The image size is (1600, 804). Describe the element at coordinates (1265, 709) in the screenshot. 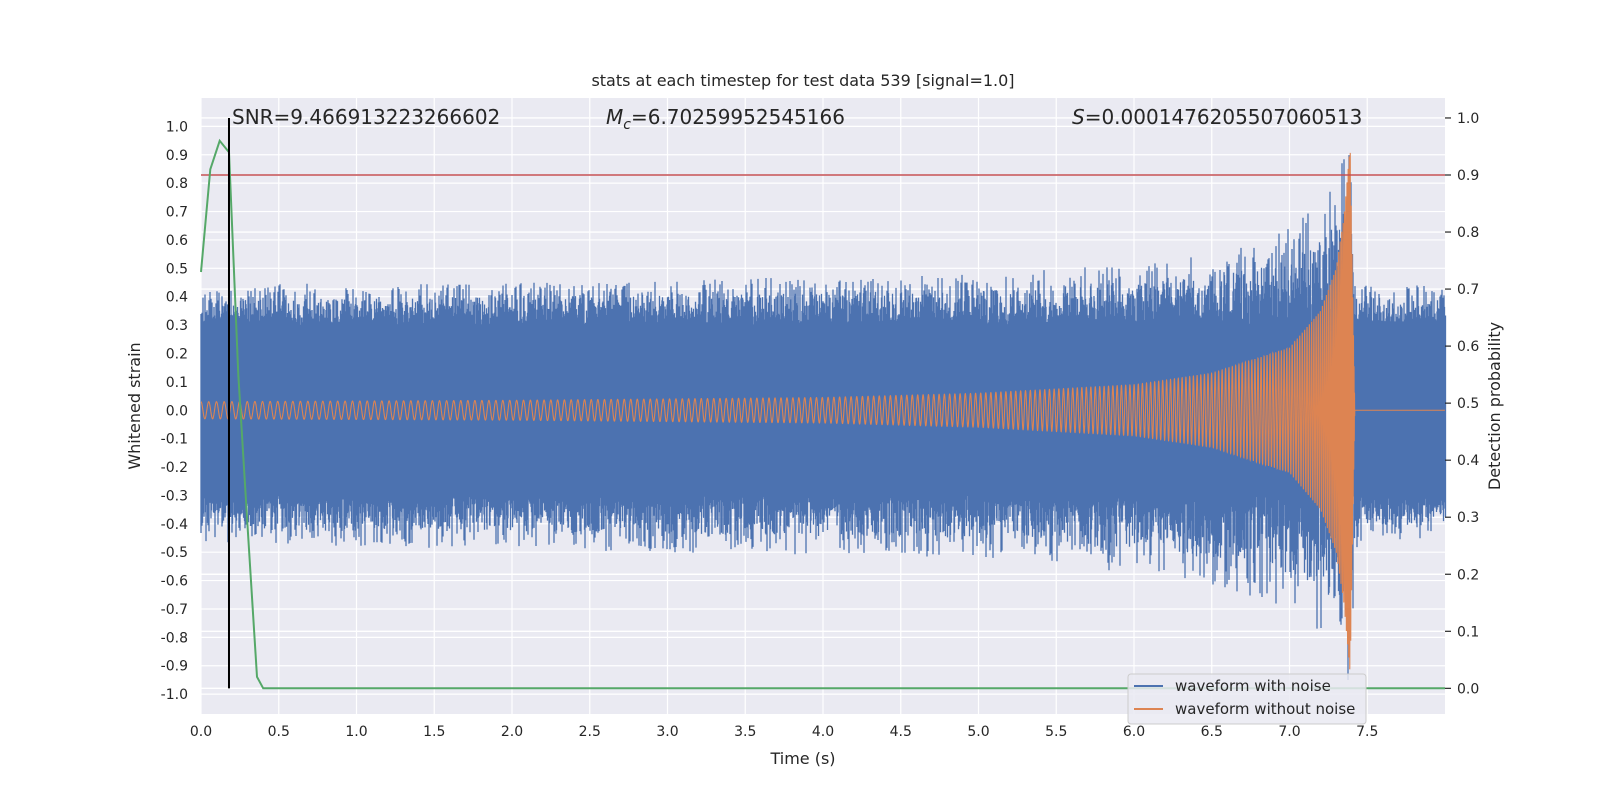

I see `legend-label-clean: waveform without noise` at that location.